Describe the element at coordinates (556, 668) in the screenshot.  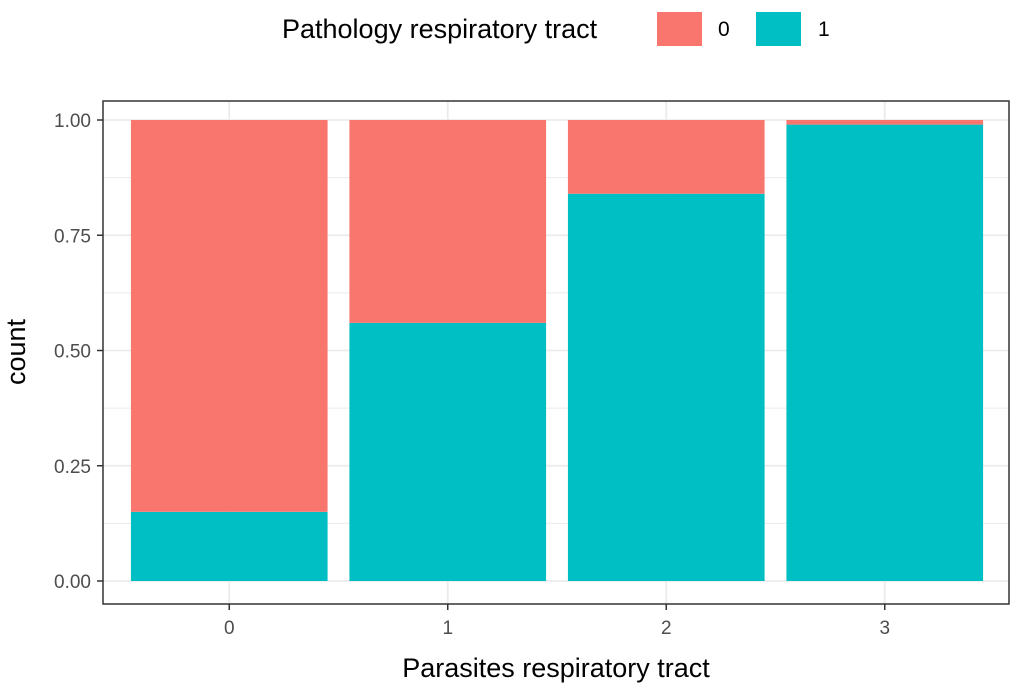
I see `x-axis-title: Parasites respiratory tract` at that location.